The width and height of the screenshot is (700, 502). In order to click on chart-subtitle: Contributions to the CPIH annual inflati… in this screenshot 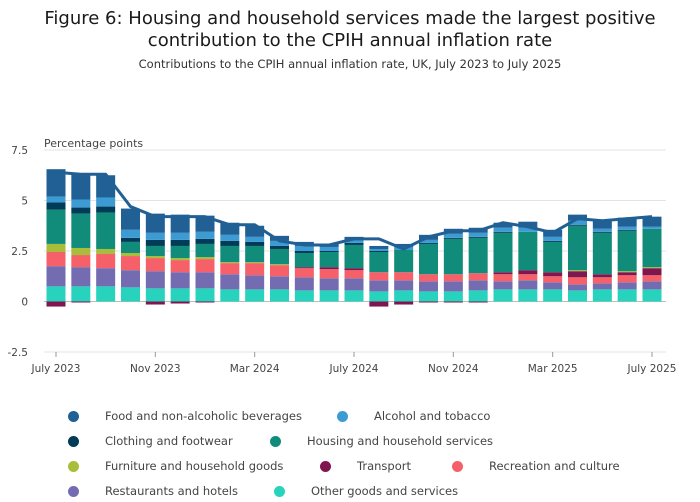, I will do `click(350, 64)`.